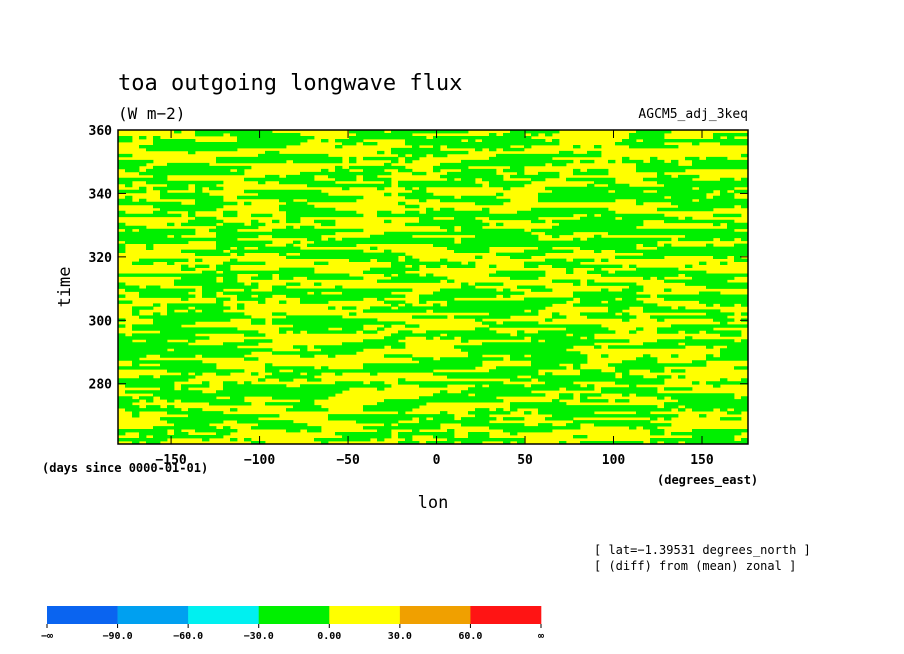  Describe the element at coordinates (65, 287) in the screenshot. I see `y-axis-label: time` at that location.